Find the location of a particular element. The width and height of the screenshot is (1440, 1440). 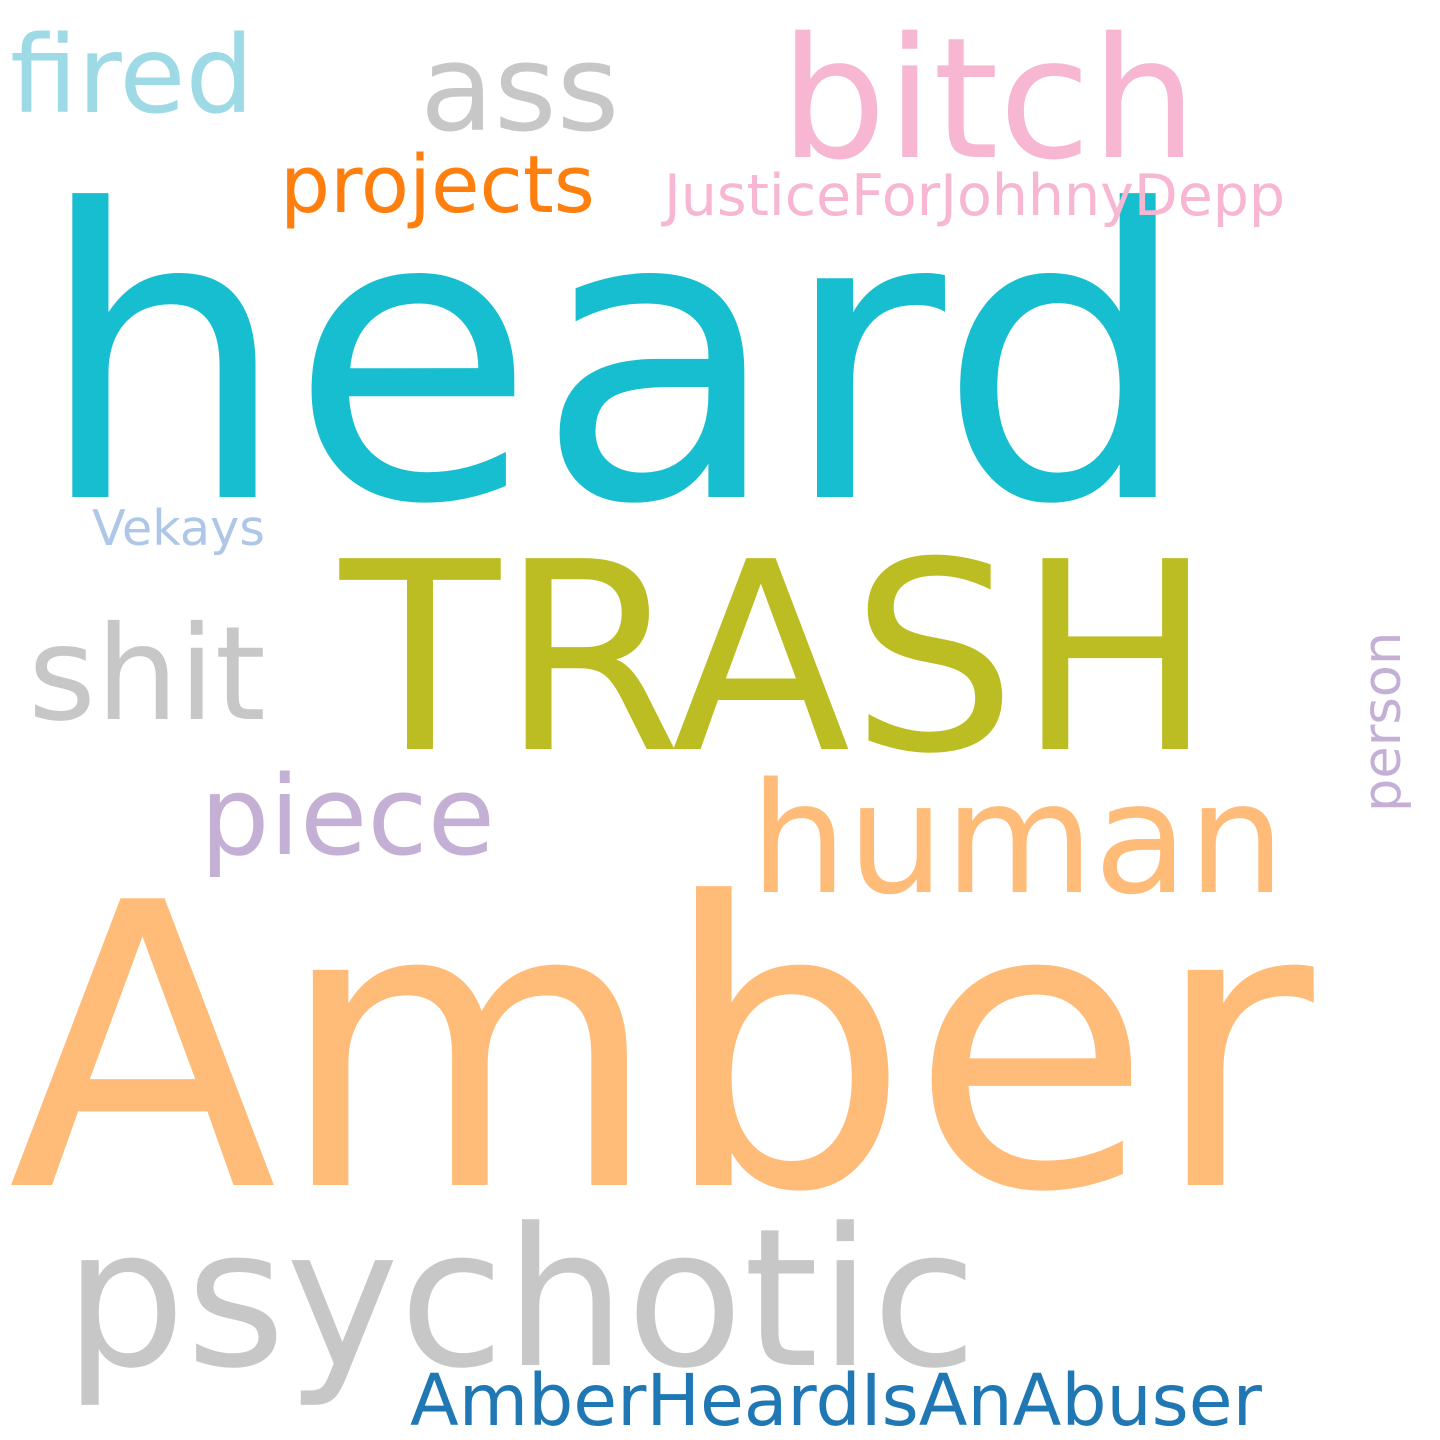

word-trash: TRASH is located at coordinates (775, 658).